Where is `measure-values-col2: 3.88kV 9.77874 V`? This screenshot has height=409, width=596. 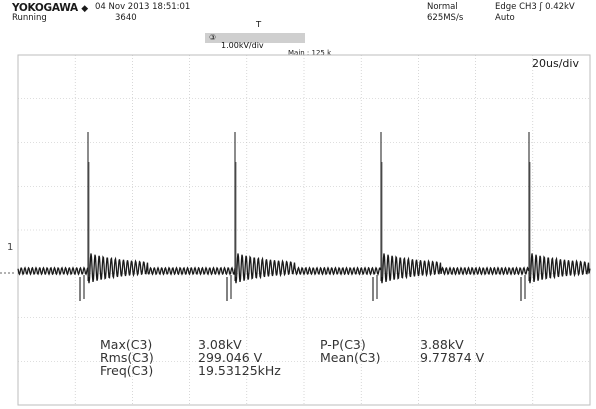 measure-values-col2: 3.88kV 9.77874 V is located at coordinates (452, 351).